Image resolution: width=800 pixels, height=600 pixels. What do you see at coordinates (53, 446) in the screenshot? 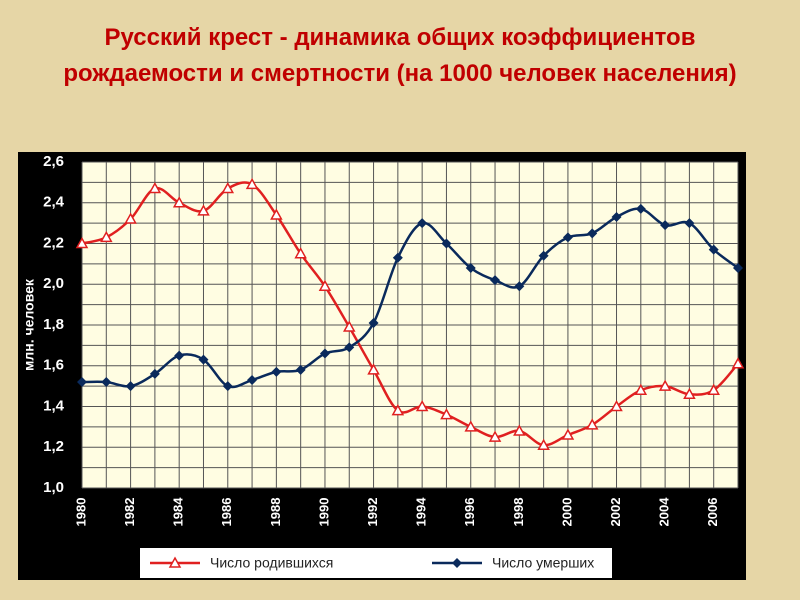
I see `y-tick-label: 1,2` at bounding box center [53, 446].